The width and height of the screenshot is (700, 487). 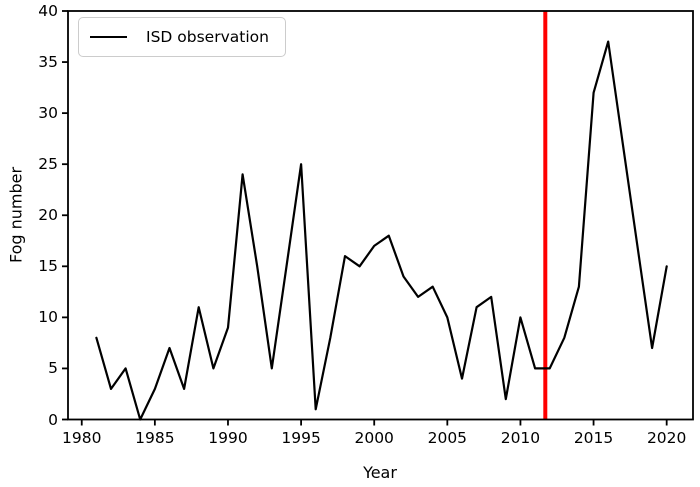 I want to click on legend-label: ISD observation, so click(x=207, y=37).